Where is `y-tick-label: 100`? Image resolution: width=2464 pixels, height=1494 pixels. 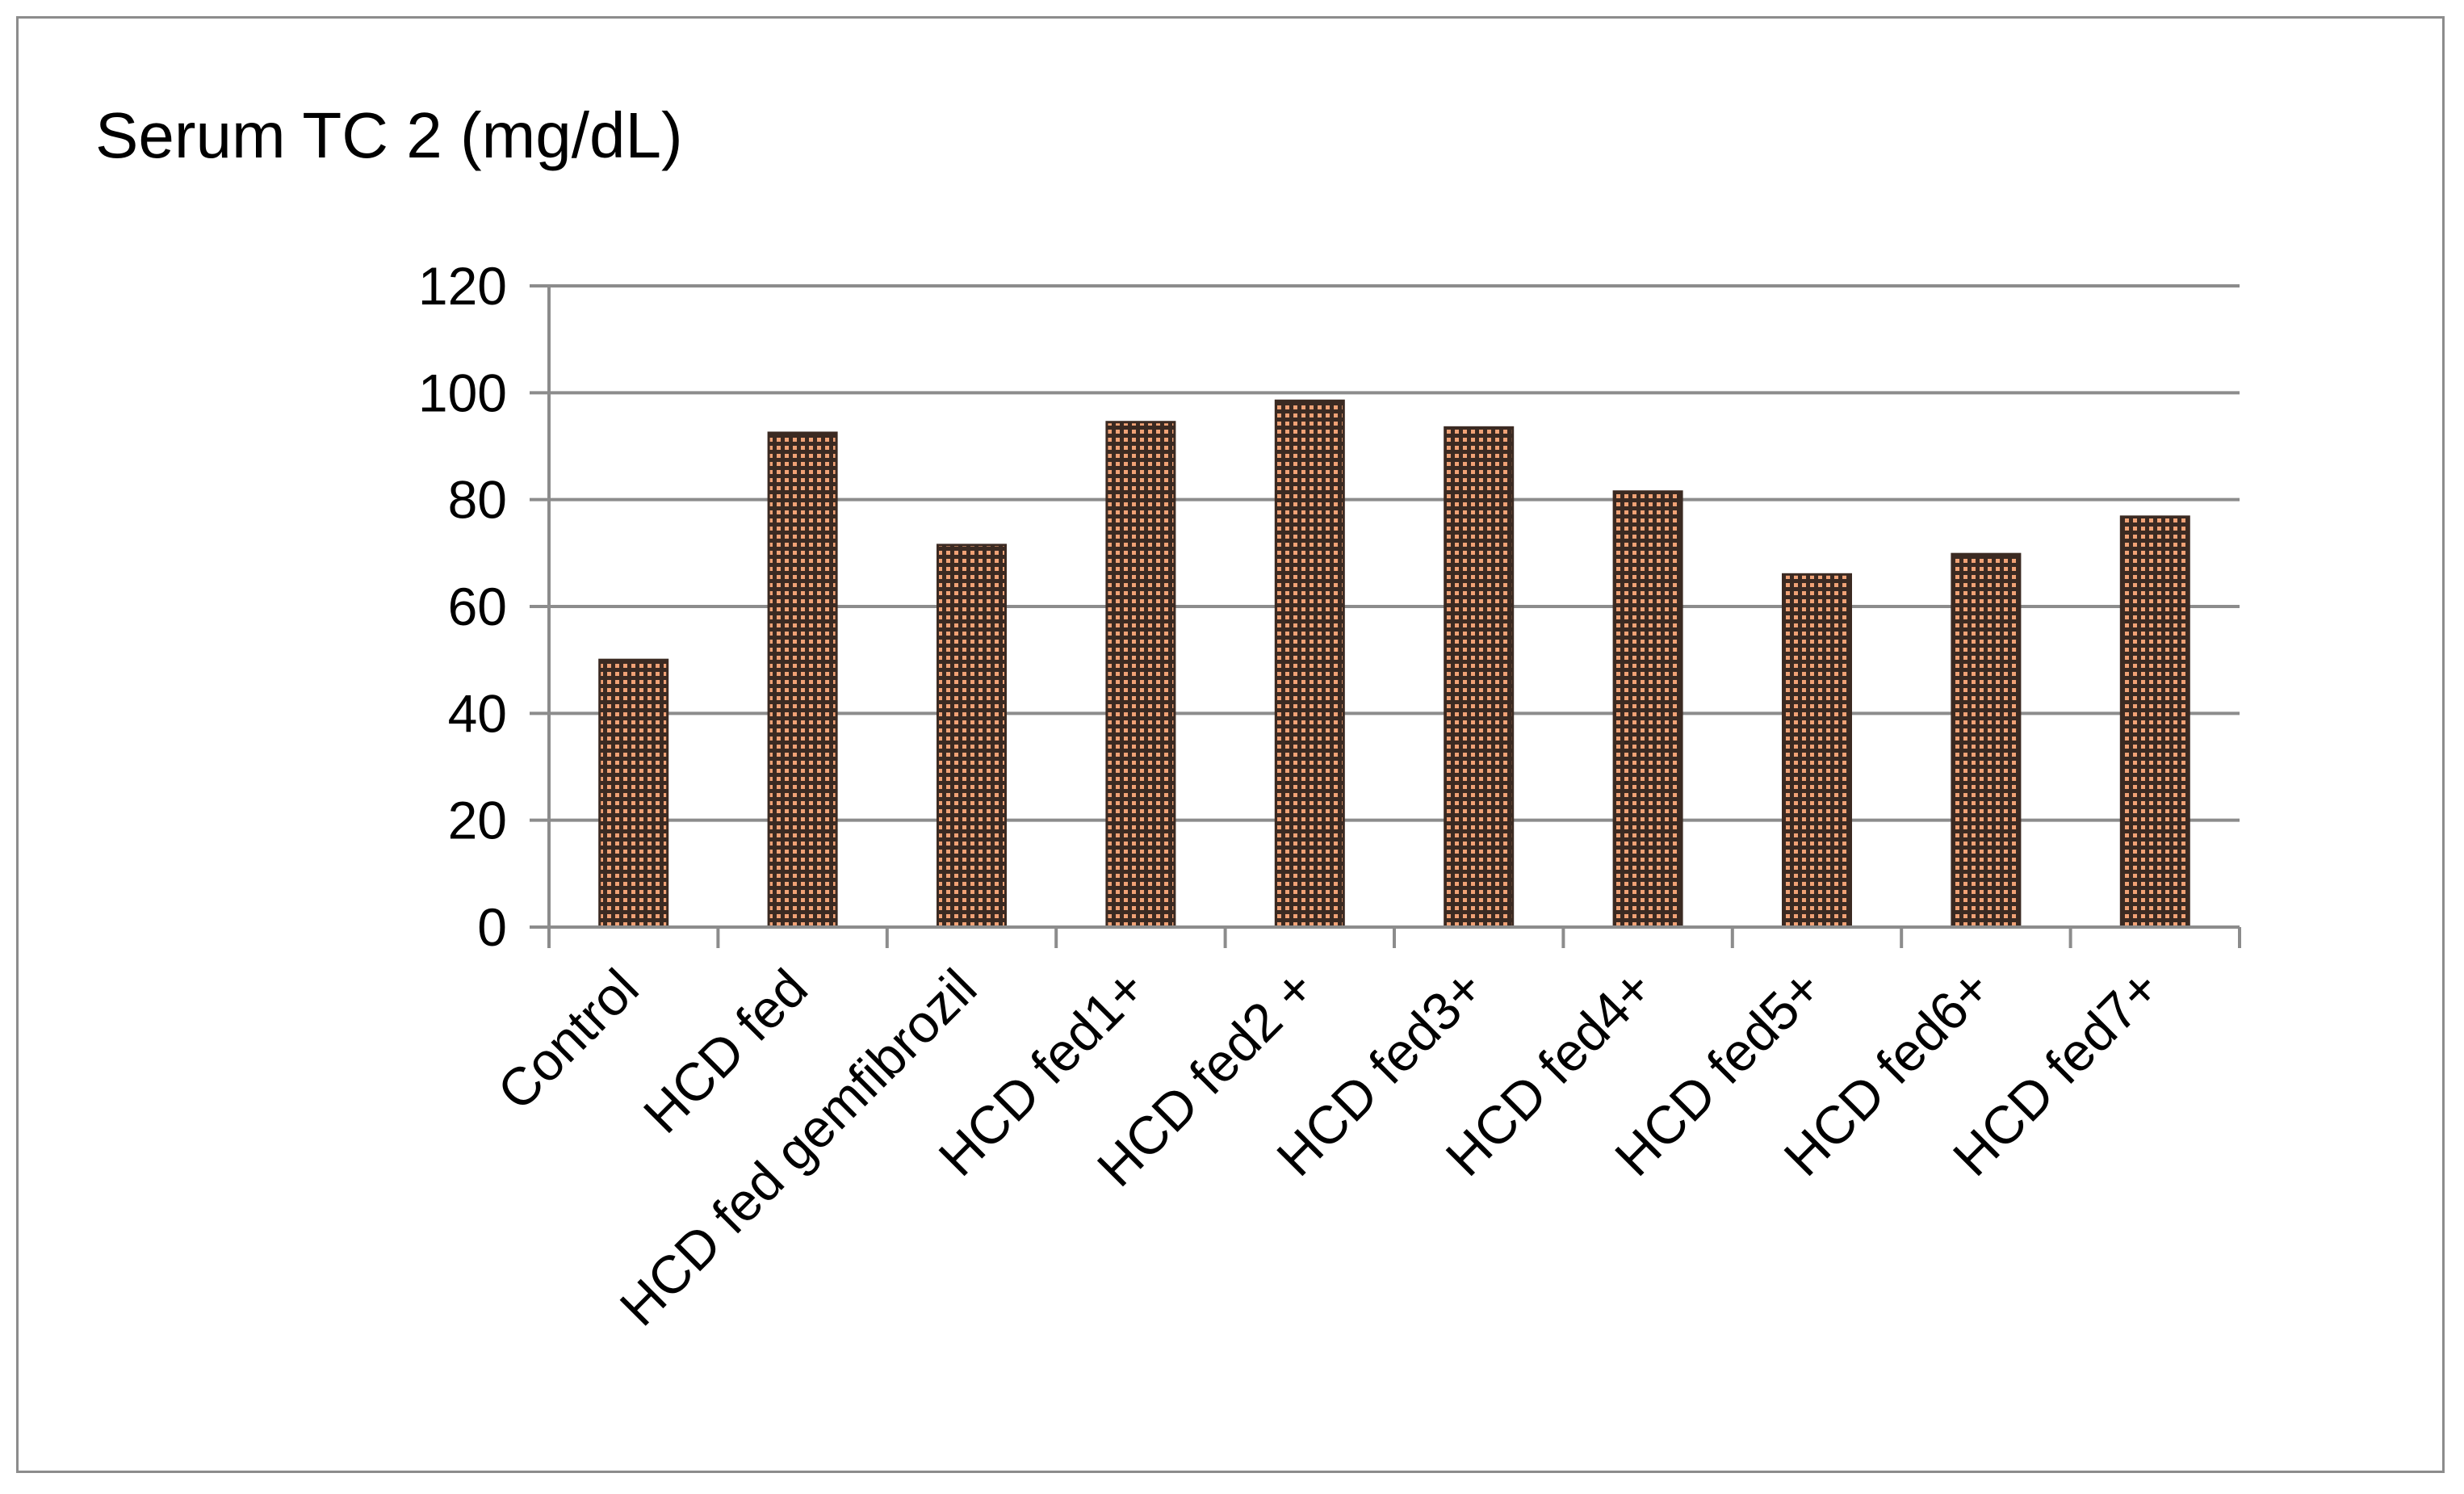
y-tick-label: 100 is located at coordinates (462, 392).